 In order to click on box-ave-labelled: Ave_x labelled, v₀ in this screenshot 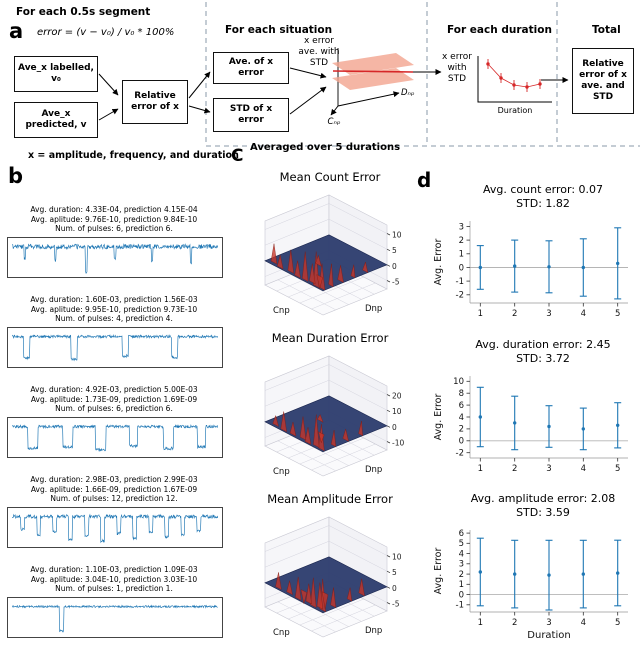, I will do `click(56, 74)`.